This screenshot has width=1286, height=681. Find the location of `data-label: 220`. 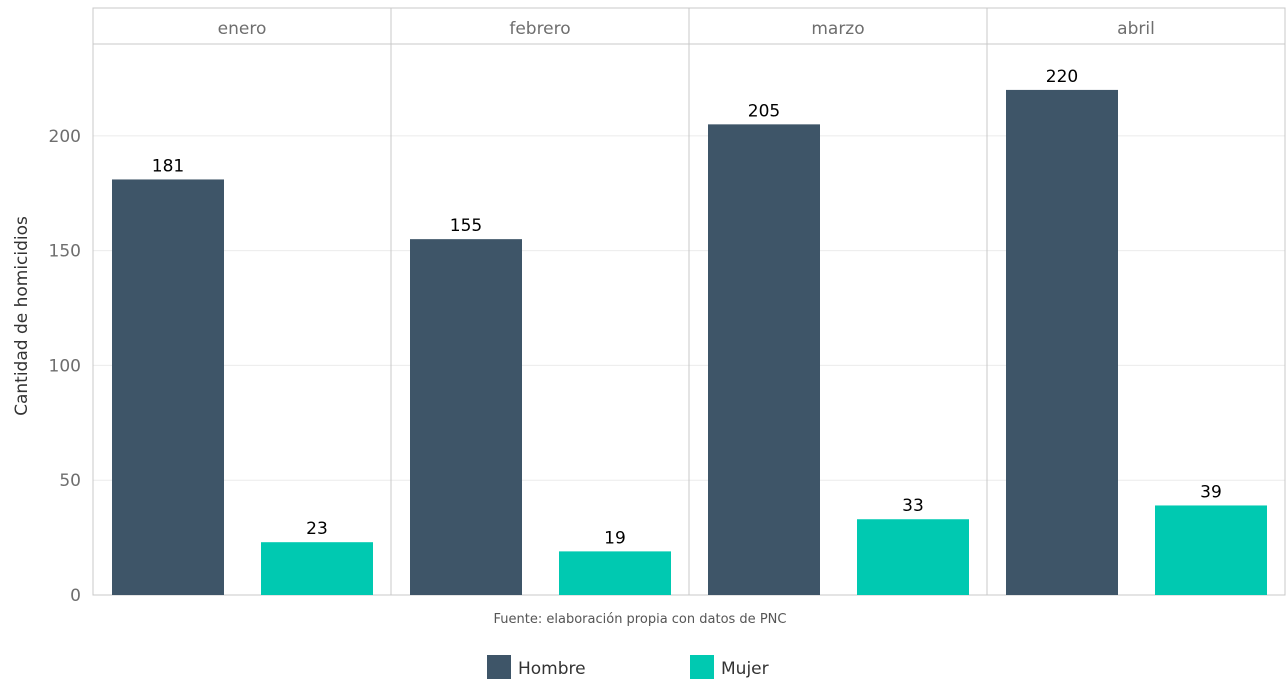

data-label: 220 is located at coordinates (1062, 77).